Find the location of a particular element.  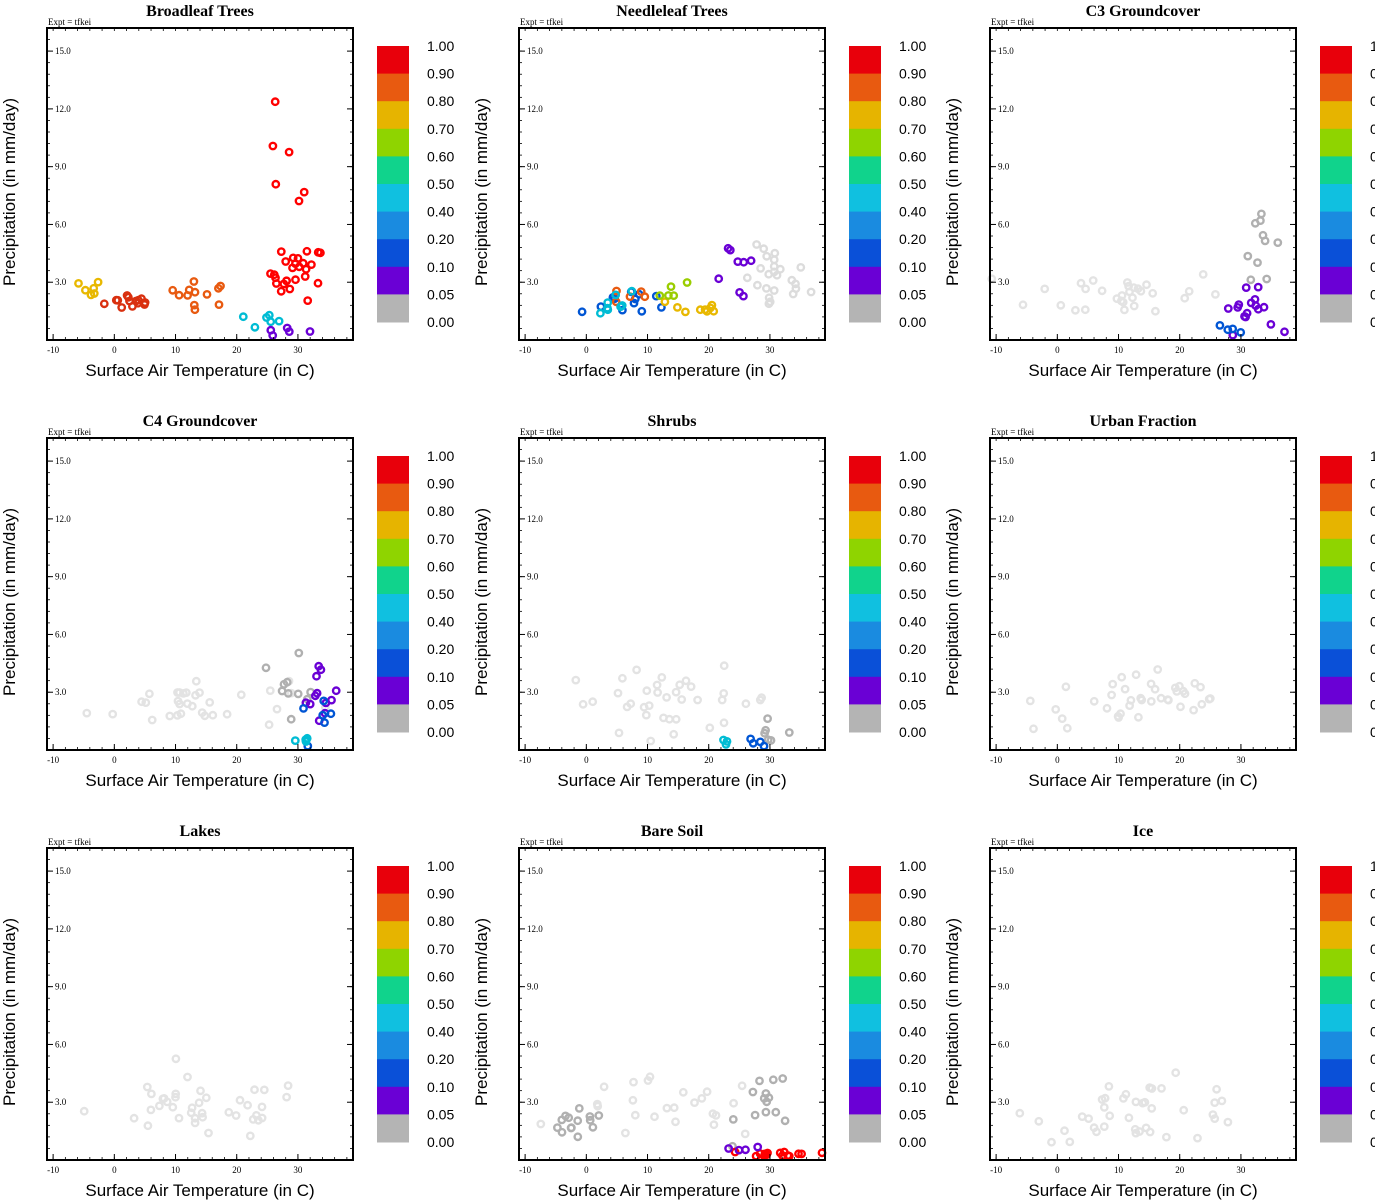

panel-title: Bare Soil is located at coordinates (672, 831).